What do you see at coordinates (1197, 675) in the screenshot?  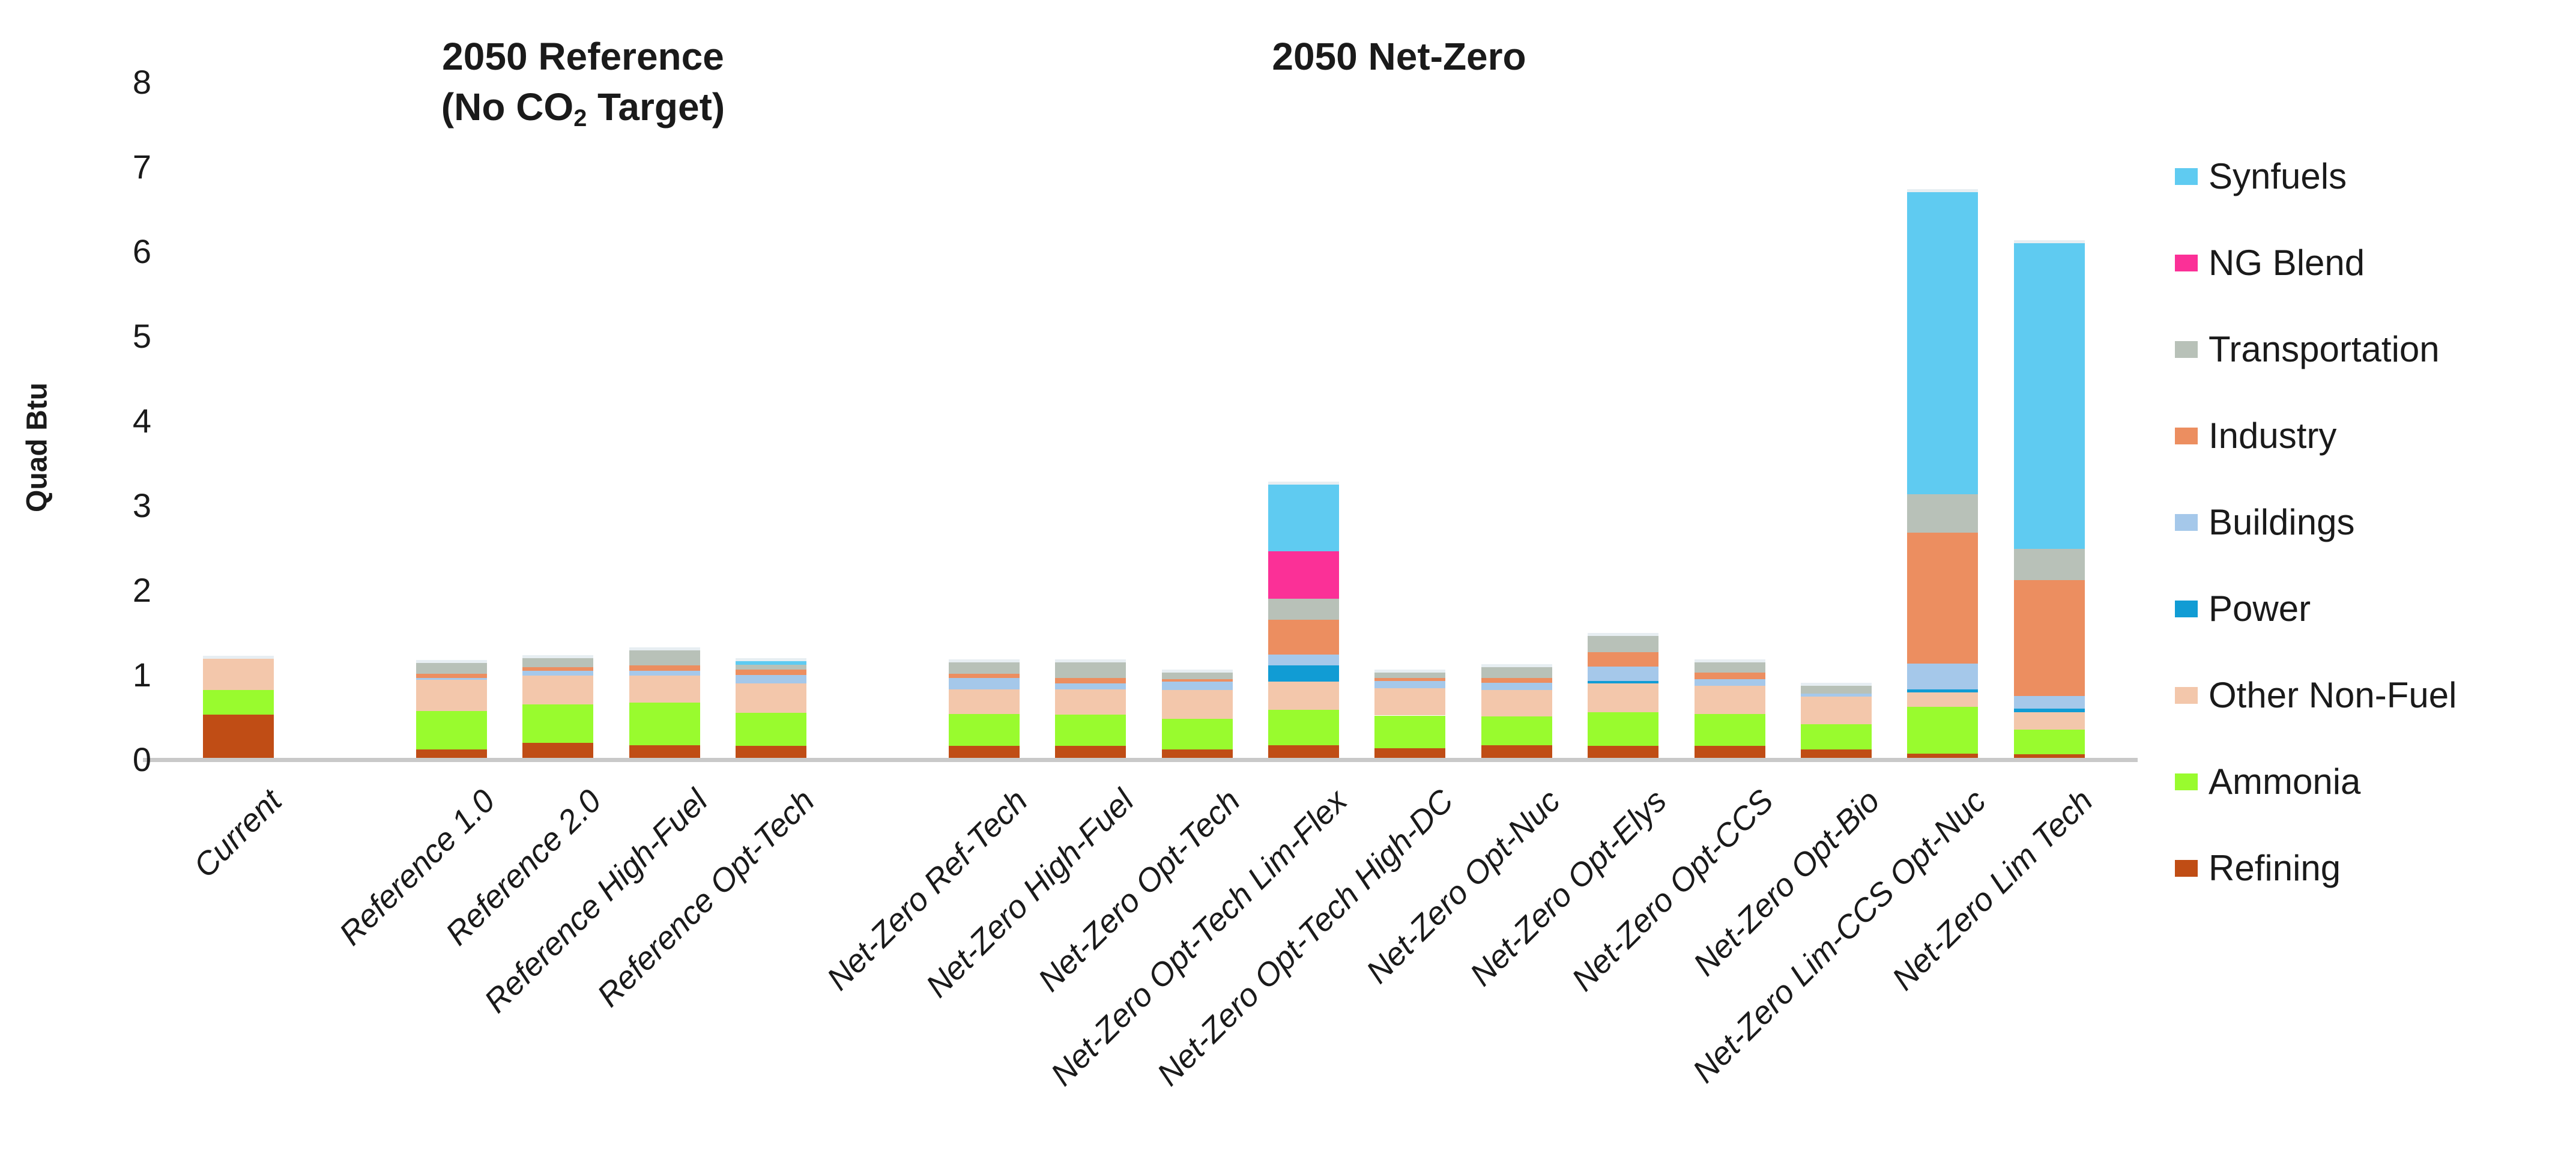 I see `bar-segment-net-zero-opt-tech-transportation` at bounding box center [1197, 675].